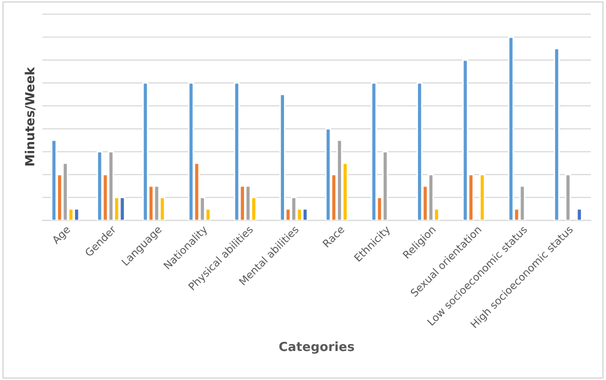 The image size is (606, 380). Describe the element at coordinates (61, 235) in the screenshot. I see `x-tick-label: Age` at that location.